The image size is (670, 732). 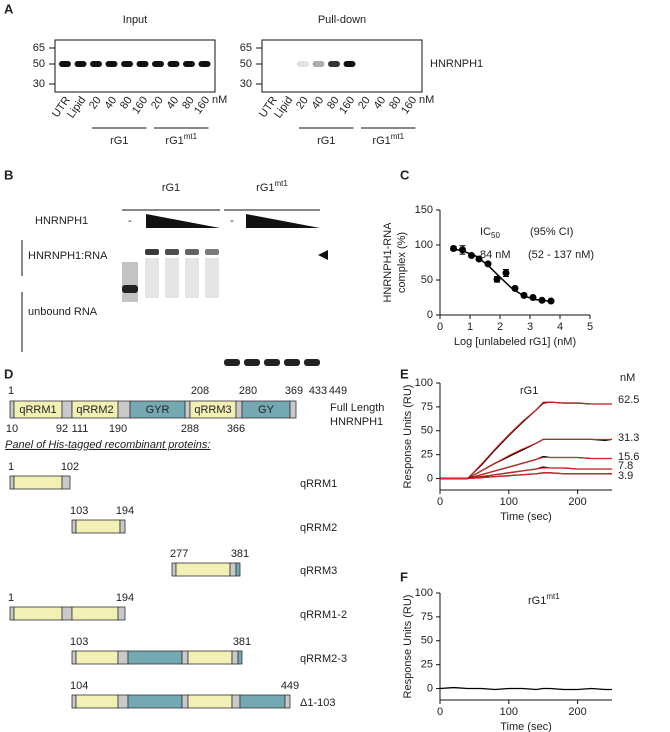 I want to click on chart-title-main: rG1, so click(x=529, y=391).